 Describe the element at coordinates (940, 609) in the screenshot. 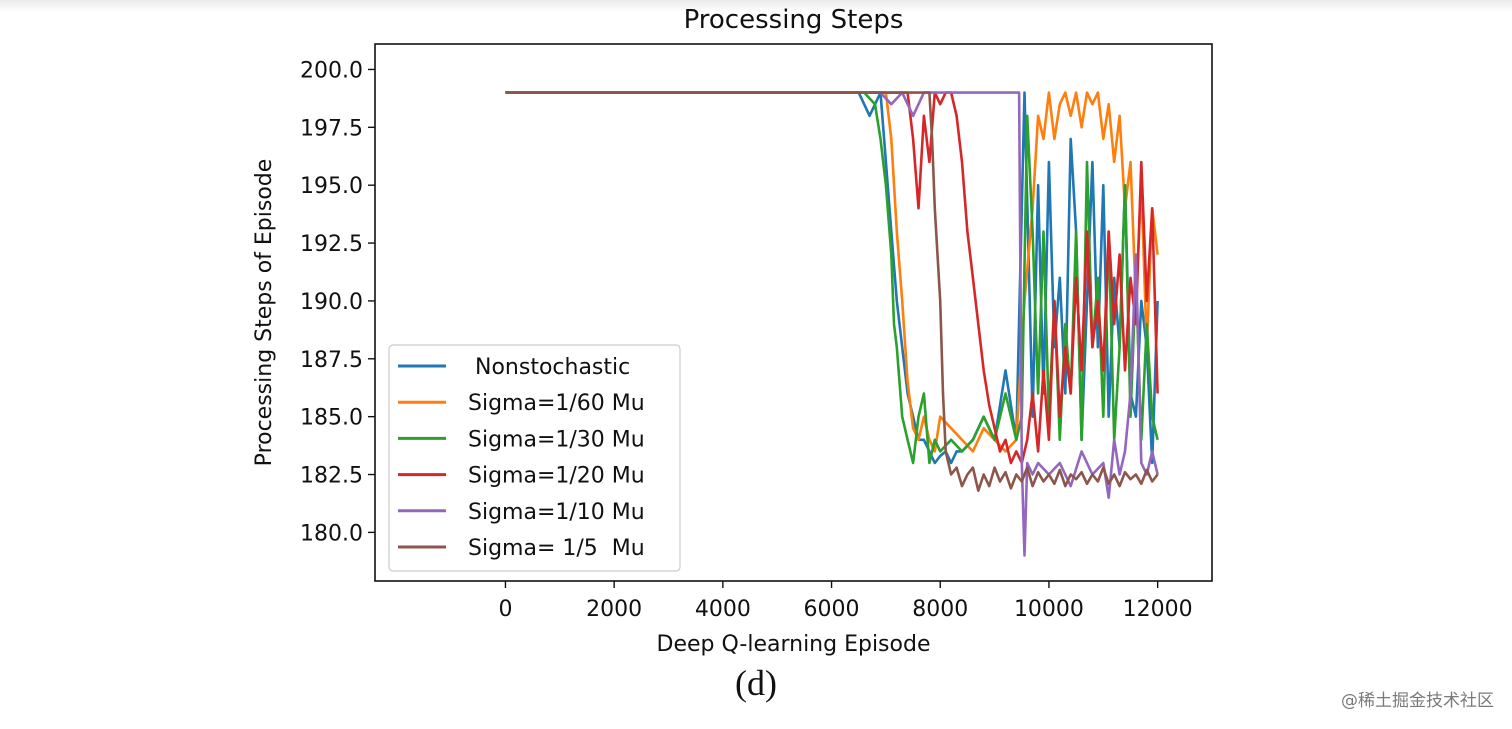

I see `x-tick-label: 8000` at that location.